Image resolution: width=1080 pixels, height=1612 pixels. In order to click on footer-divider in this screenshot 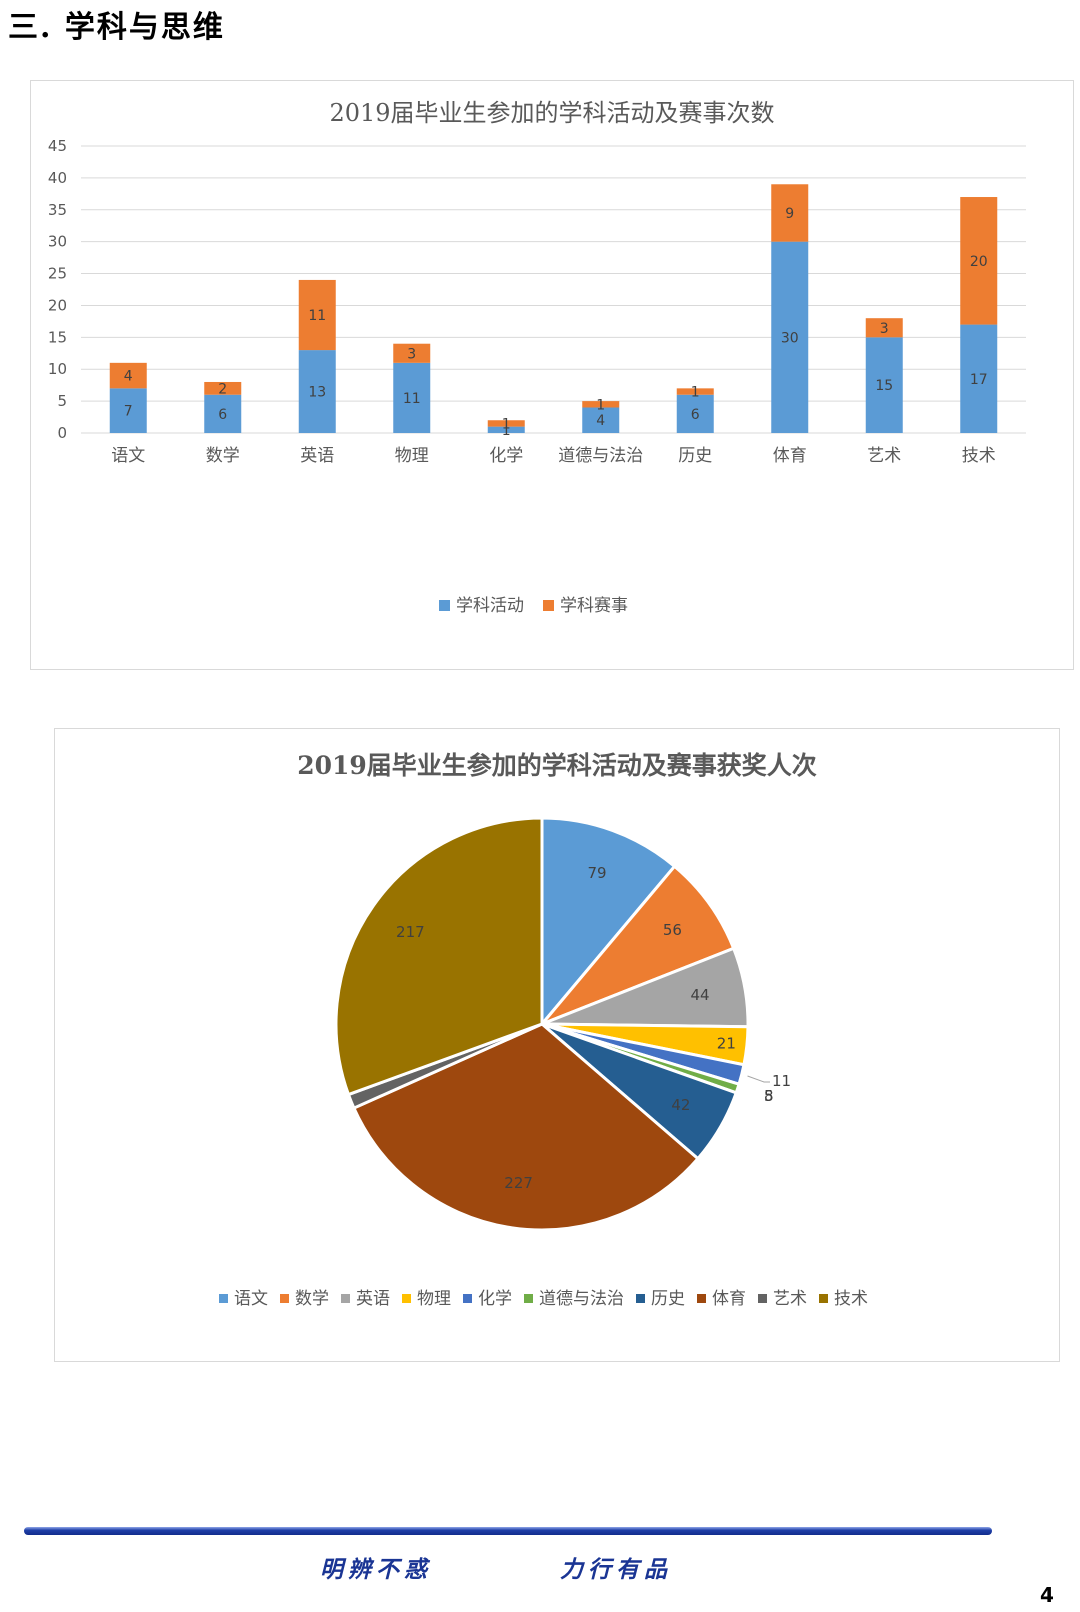, I will do `click(508, 1531)`.